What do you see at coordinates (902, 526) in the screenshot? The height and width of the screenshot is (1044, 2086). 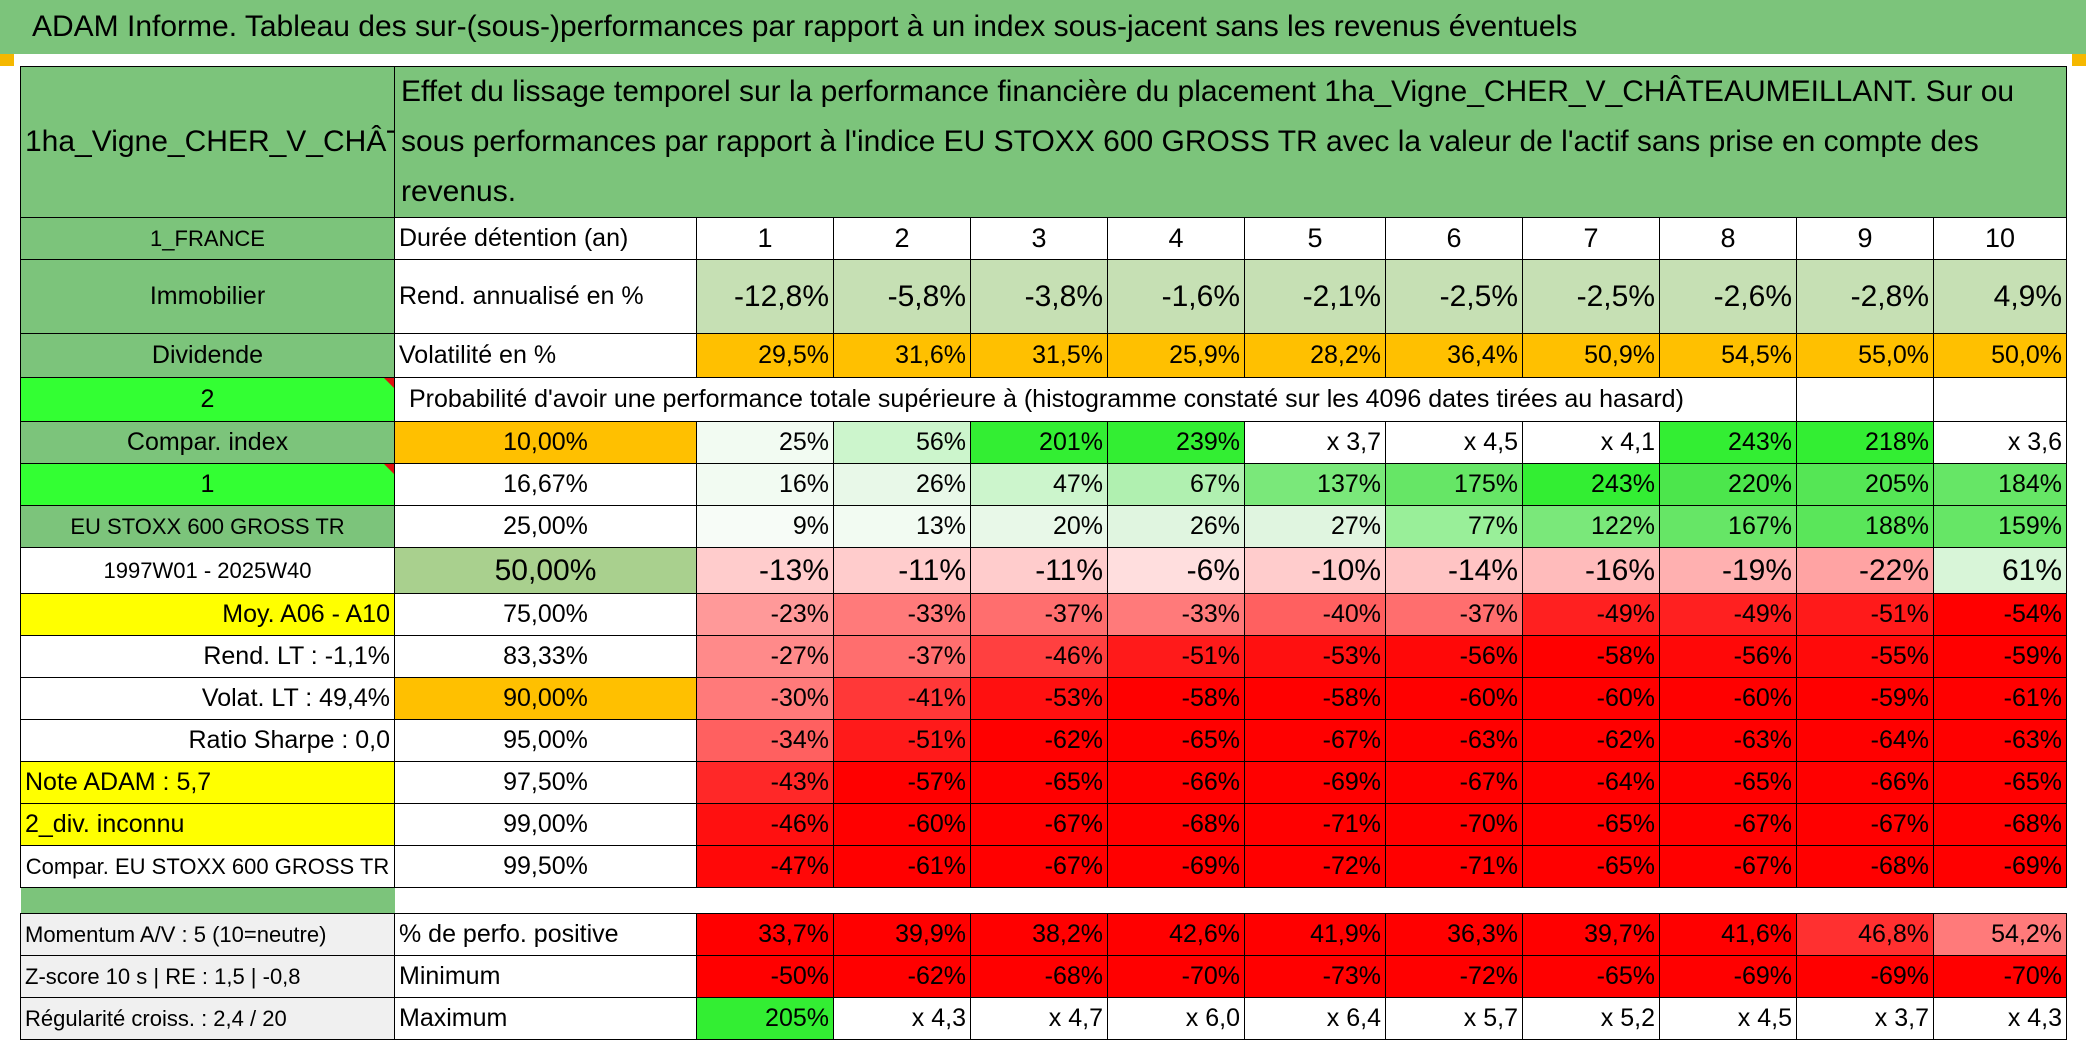 I see `quantile-cell: 13%` at bounding box center [902, 526].